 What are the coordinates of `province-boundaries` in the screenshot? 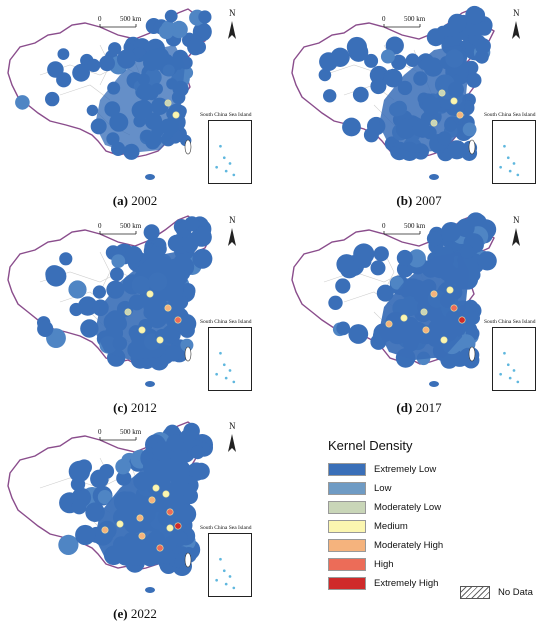 It's located at (105, 297).